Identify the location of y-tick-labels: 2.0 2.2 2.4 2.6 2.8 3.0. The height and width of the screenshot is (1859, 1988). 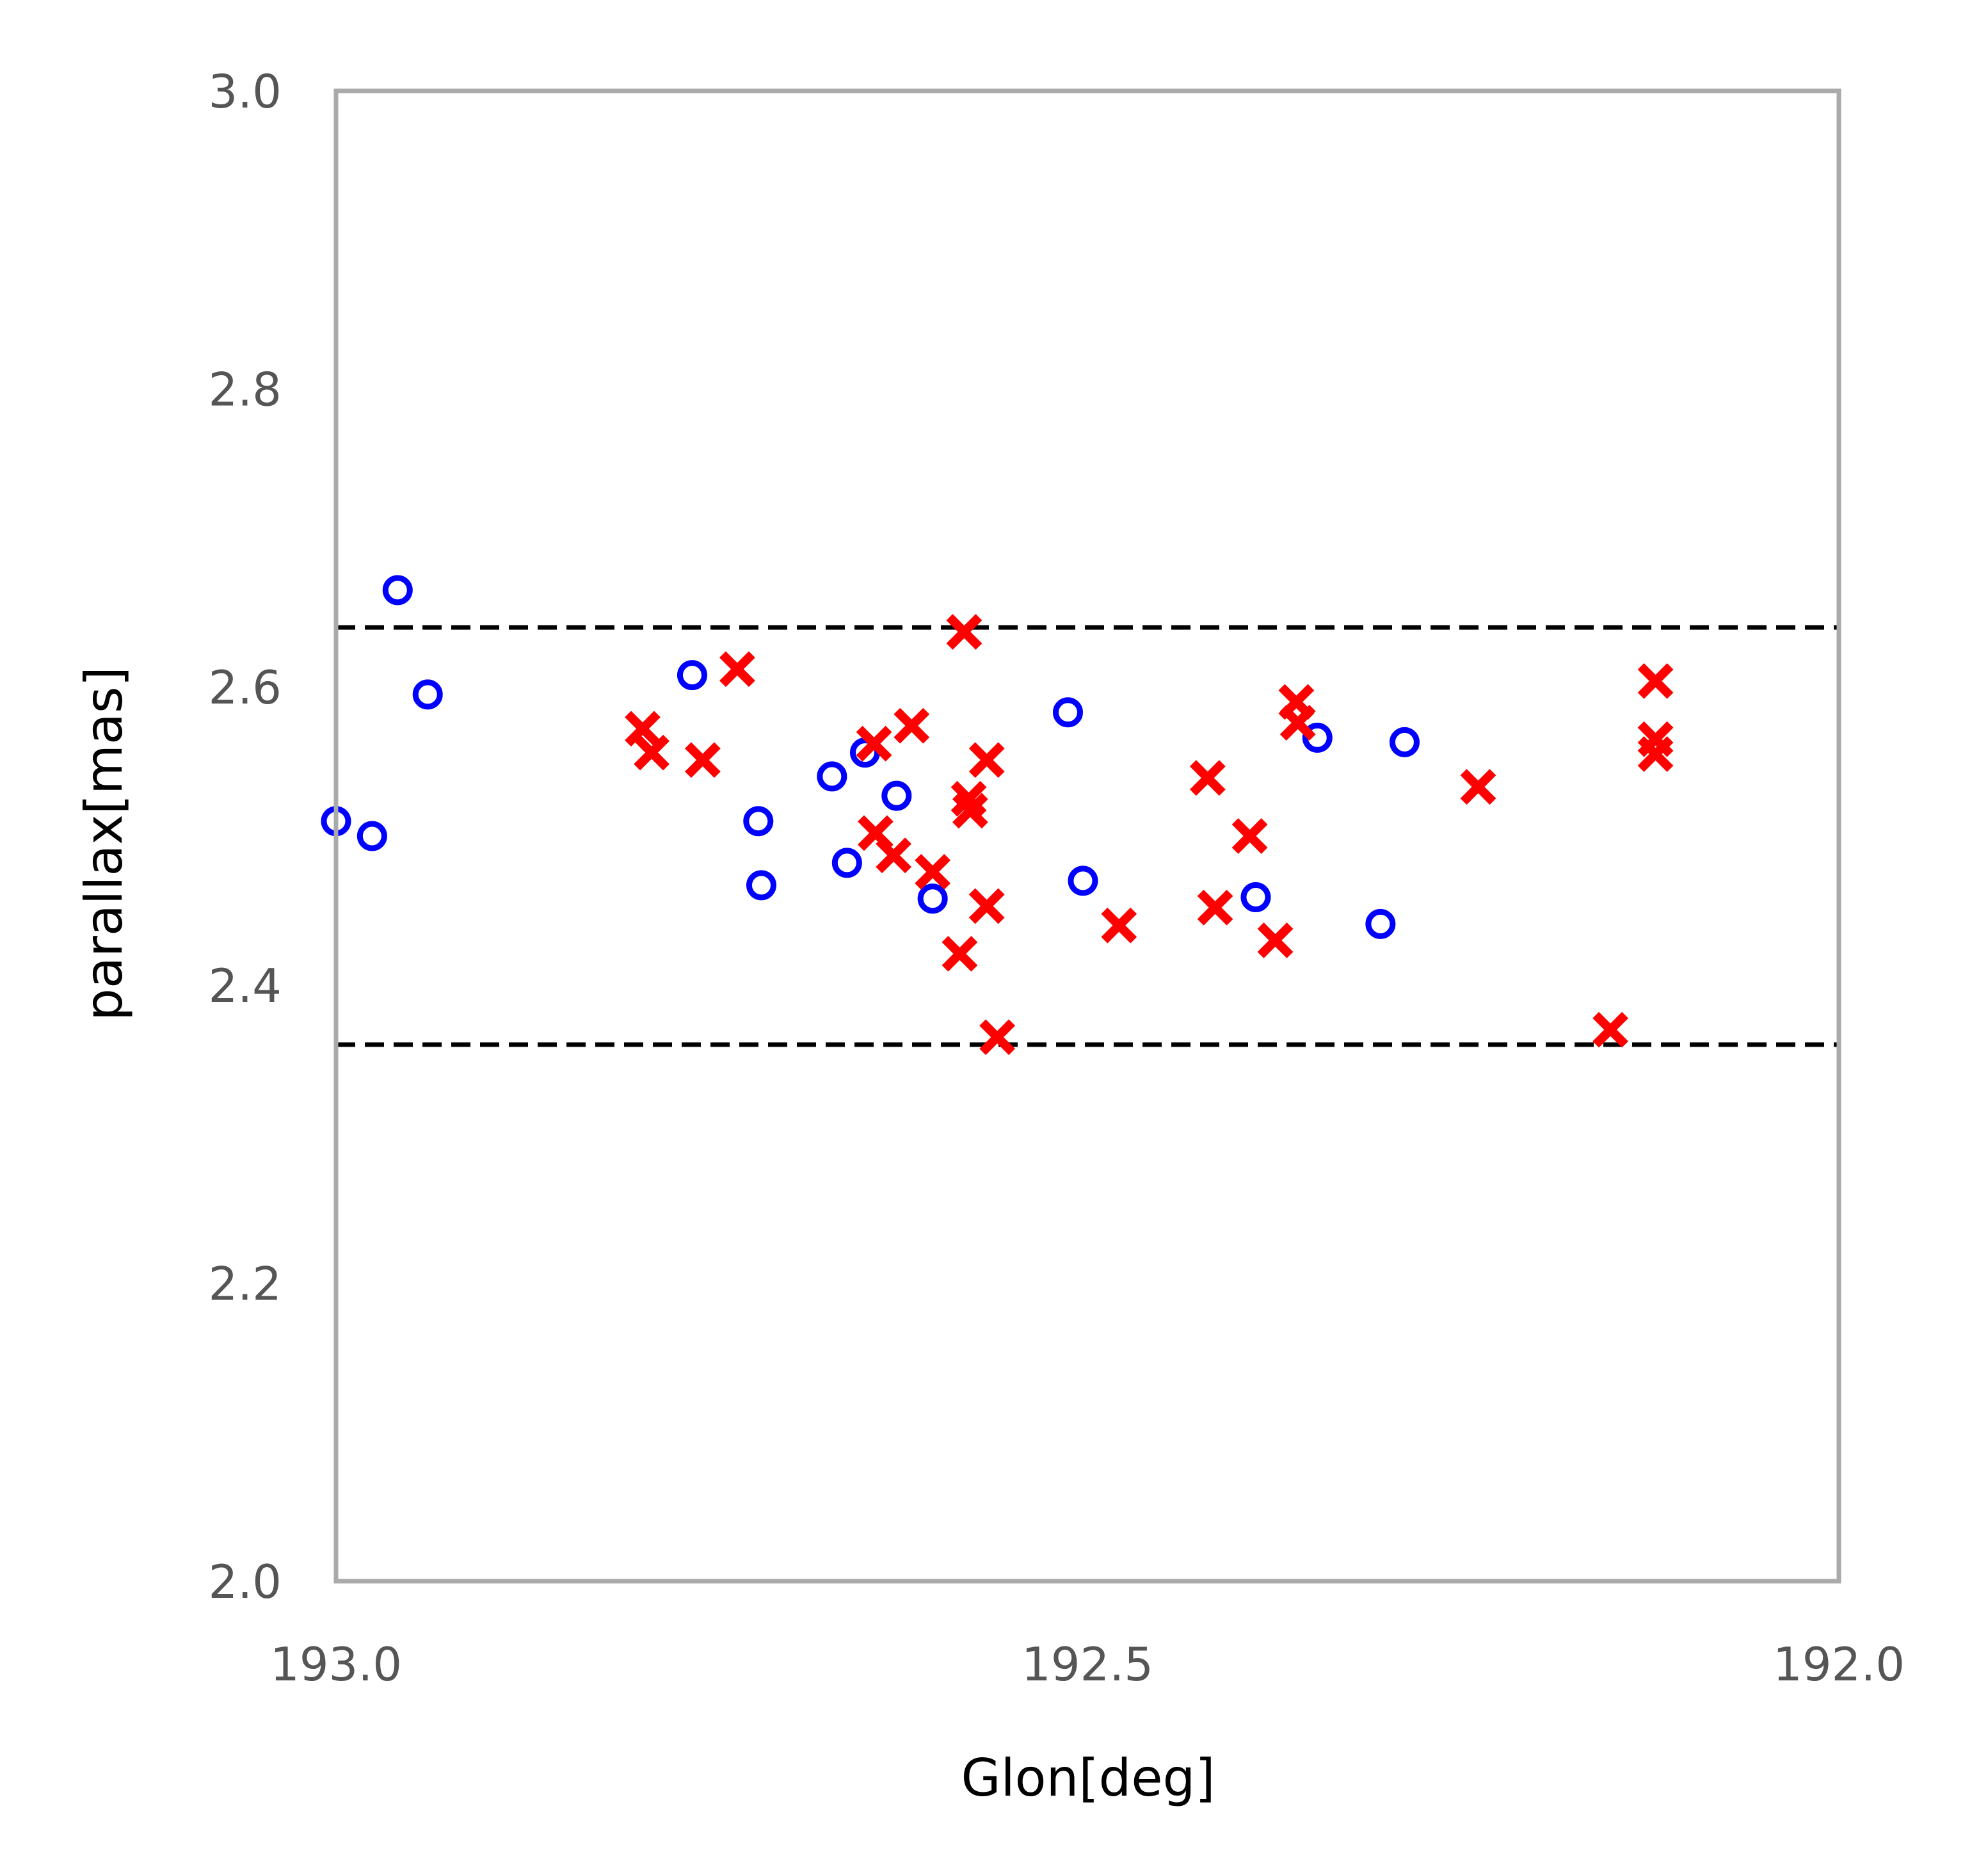
(245, 837).